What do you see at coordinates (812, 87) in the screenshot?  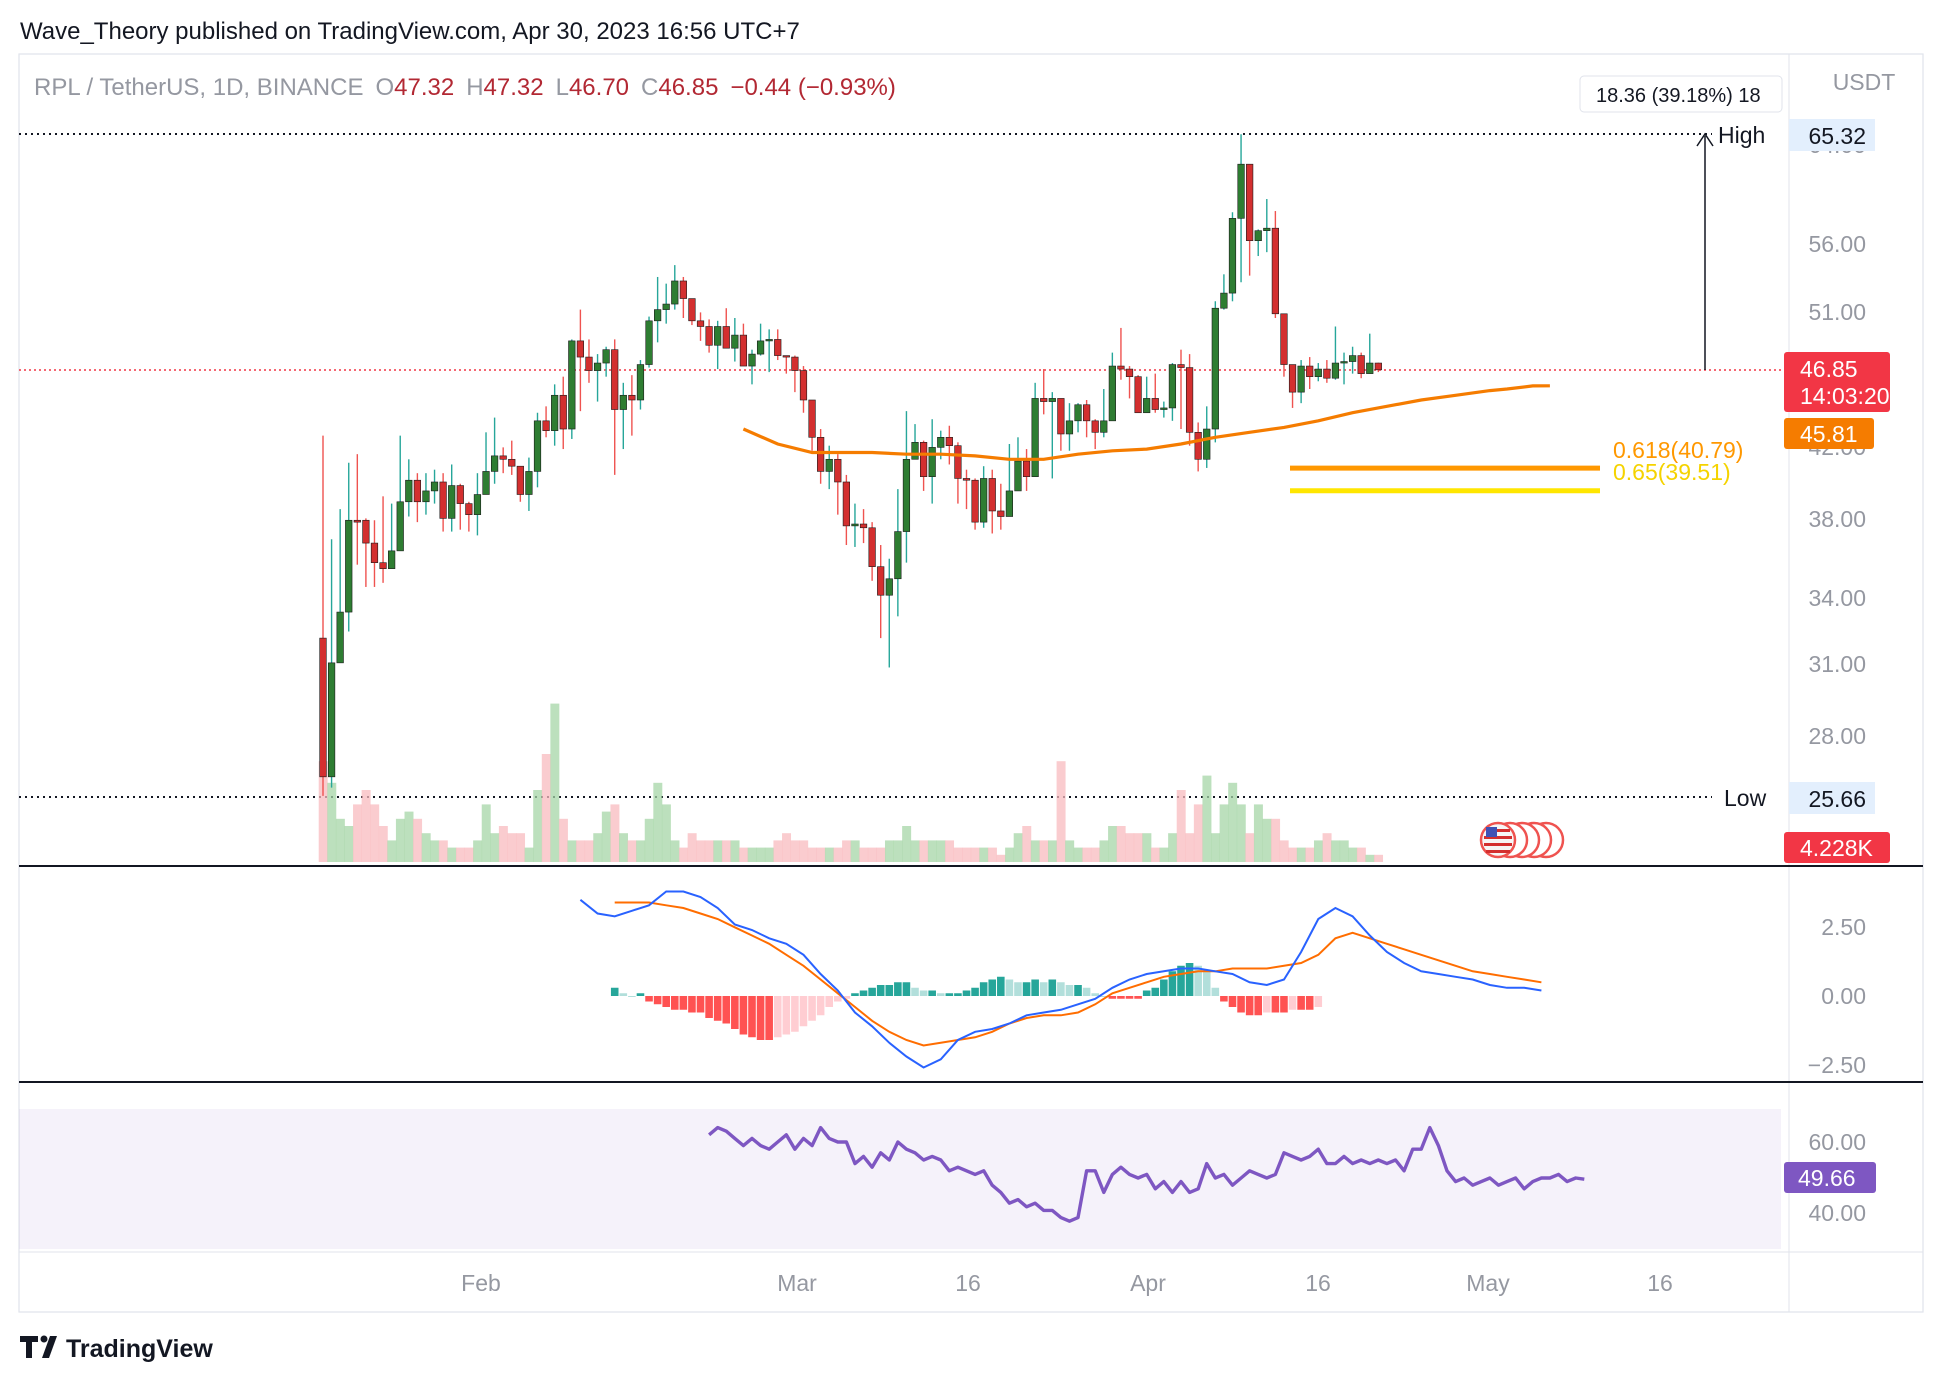 I see `change-value: −0.44 (−0.93%)` at bounding box center [812, 87].